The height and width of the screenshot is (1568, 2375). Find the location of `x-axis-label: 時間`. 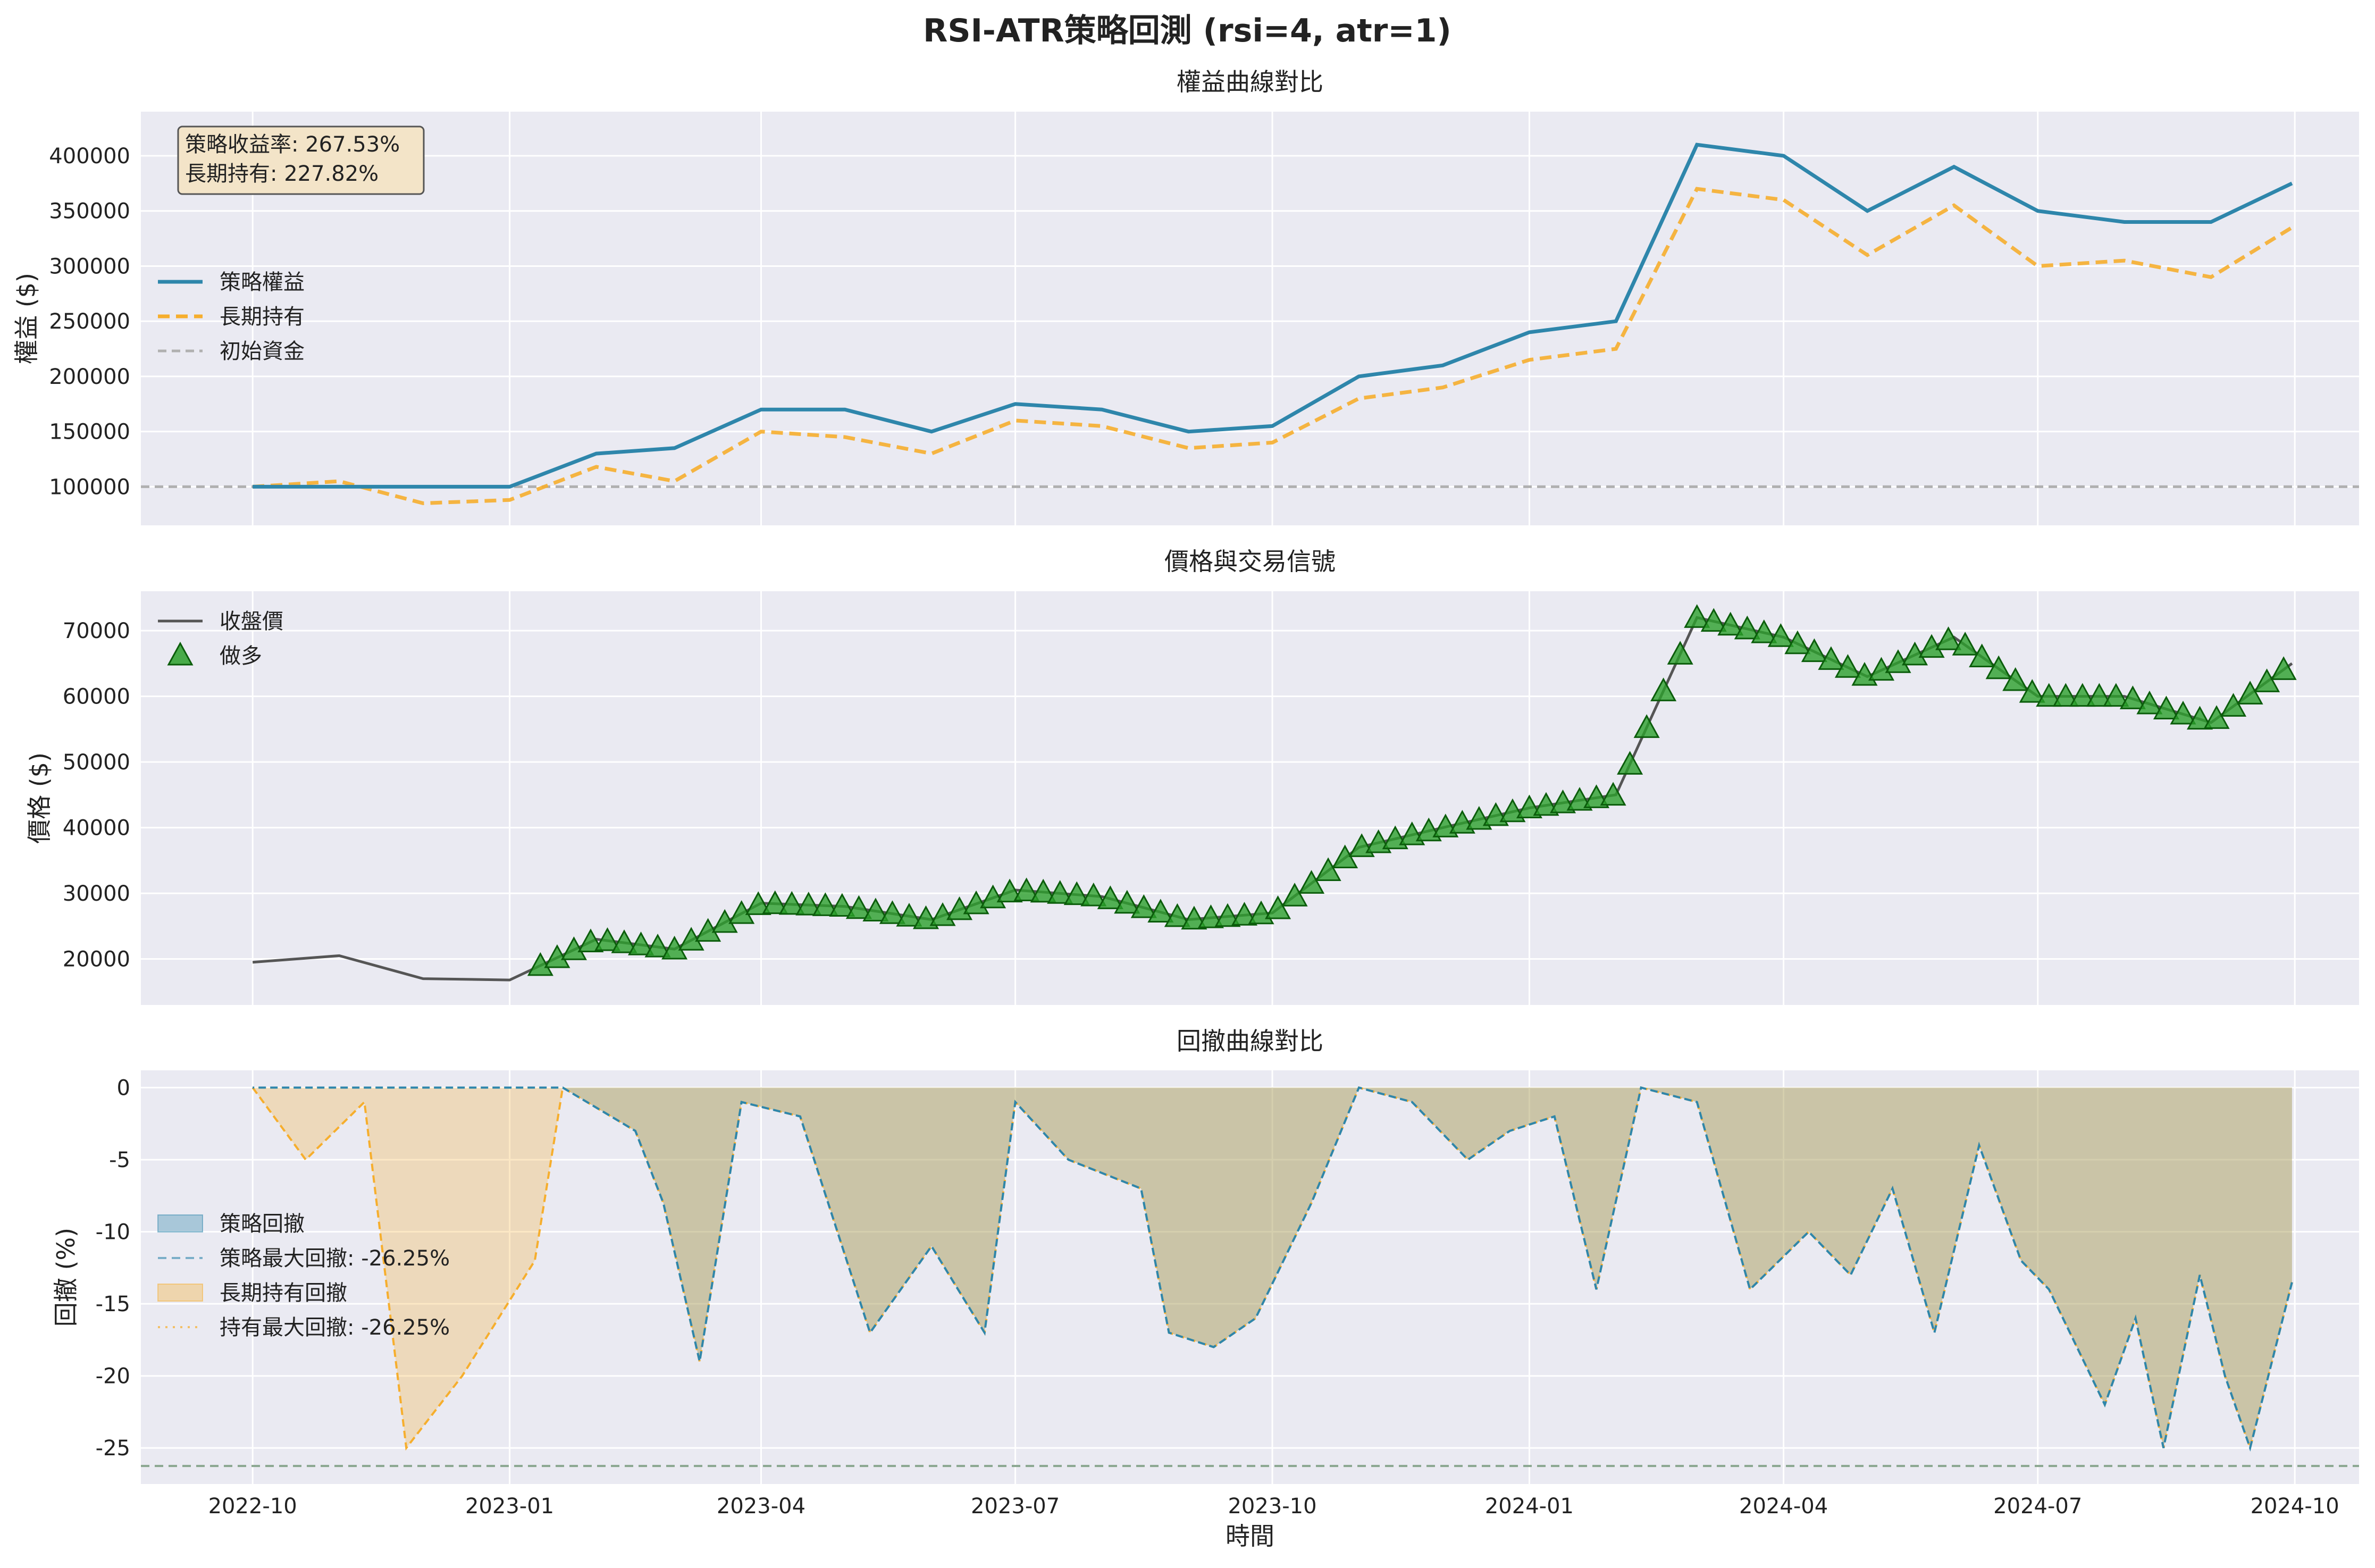

x-axis-label: 時間 is located at coordinates (1250, 1536).